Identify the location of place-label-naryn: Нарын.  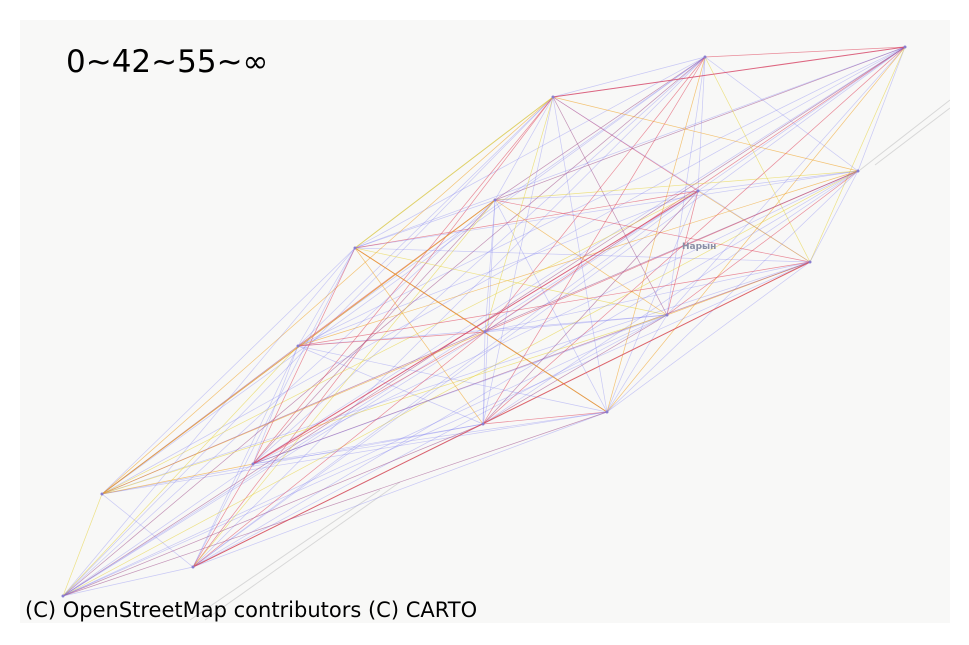
(699, 247).